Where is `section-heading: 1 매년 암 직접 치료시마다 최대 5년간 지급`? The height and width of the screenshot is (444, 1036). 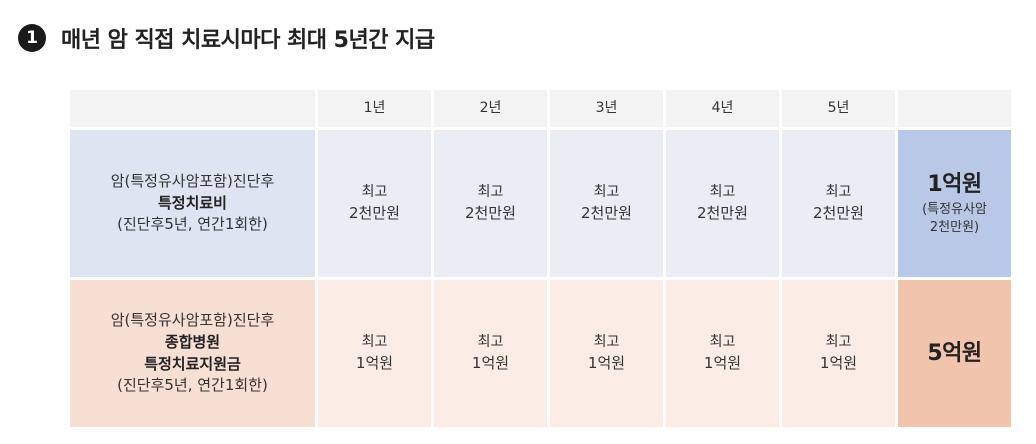
section-heading: 1 매년 암 직접 치료시마다 최대 5년간 지급 is located at coordinates (226, 38).